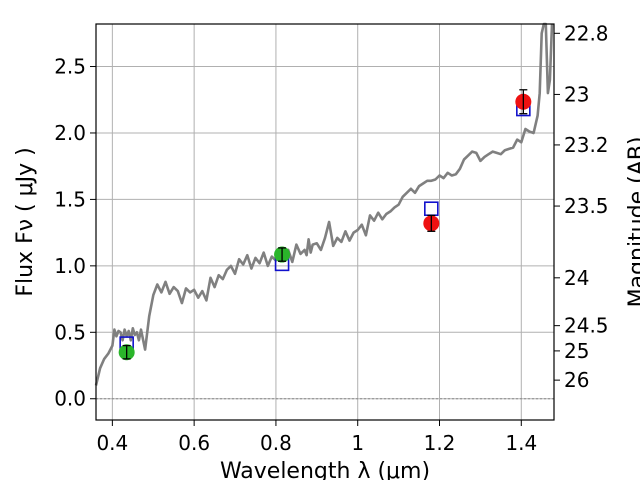 The height and width of the screenshot is (480, 640). Describe the element at coordinates (325, 469) in the screenshot. I see `x-axis-label: Wavelength λ (μm)` at that location.